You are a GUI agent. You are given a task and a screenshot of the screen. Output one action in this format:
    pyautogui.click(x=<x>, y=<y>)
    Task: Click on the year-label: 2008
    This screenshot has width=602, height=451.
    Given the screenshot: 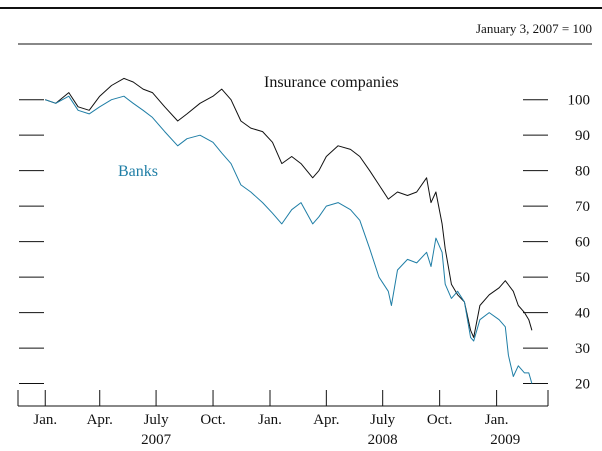 What is the action you would take?
    pyautogui.click(x=383, y=440)
    